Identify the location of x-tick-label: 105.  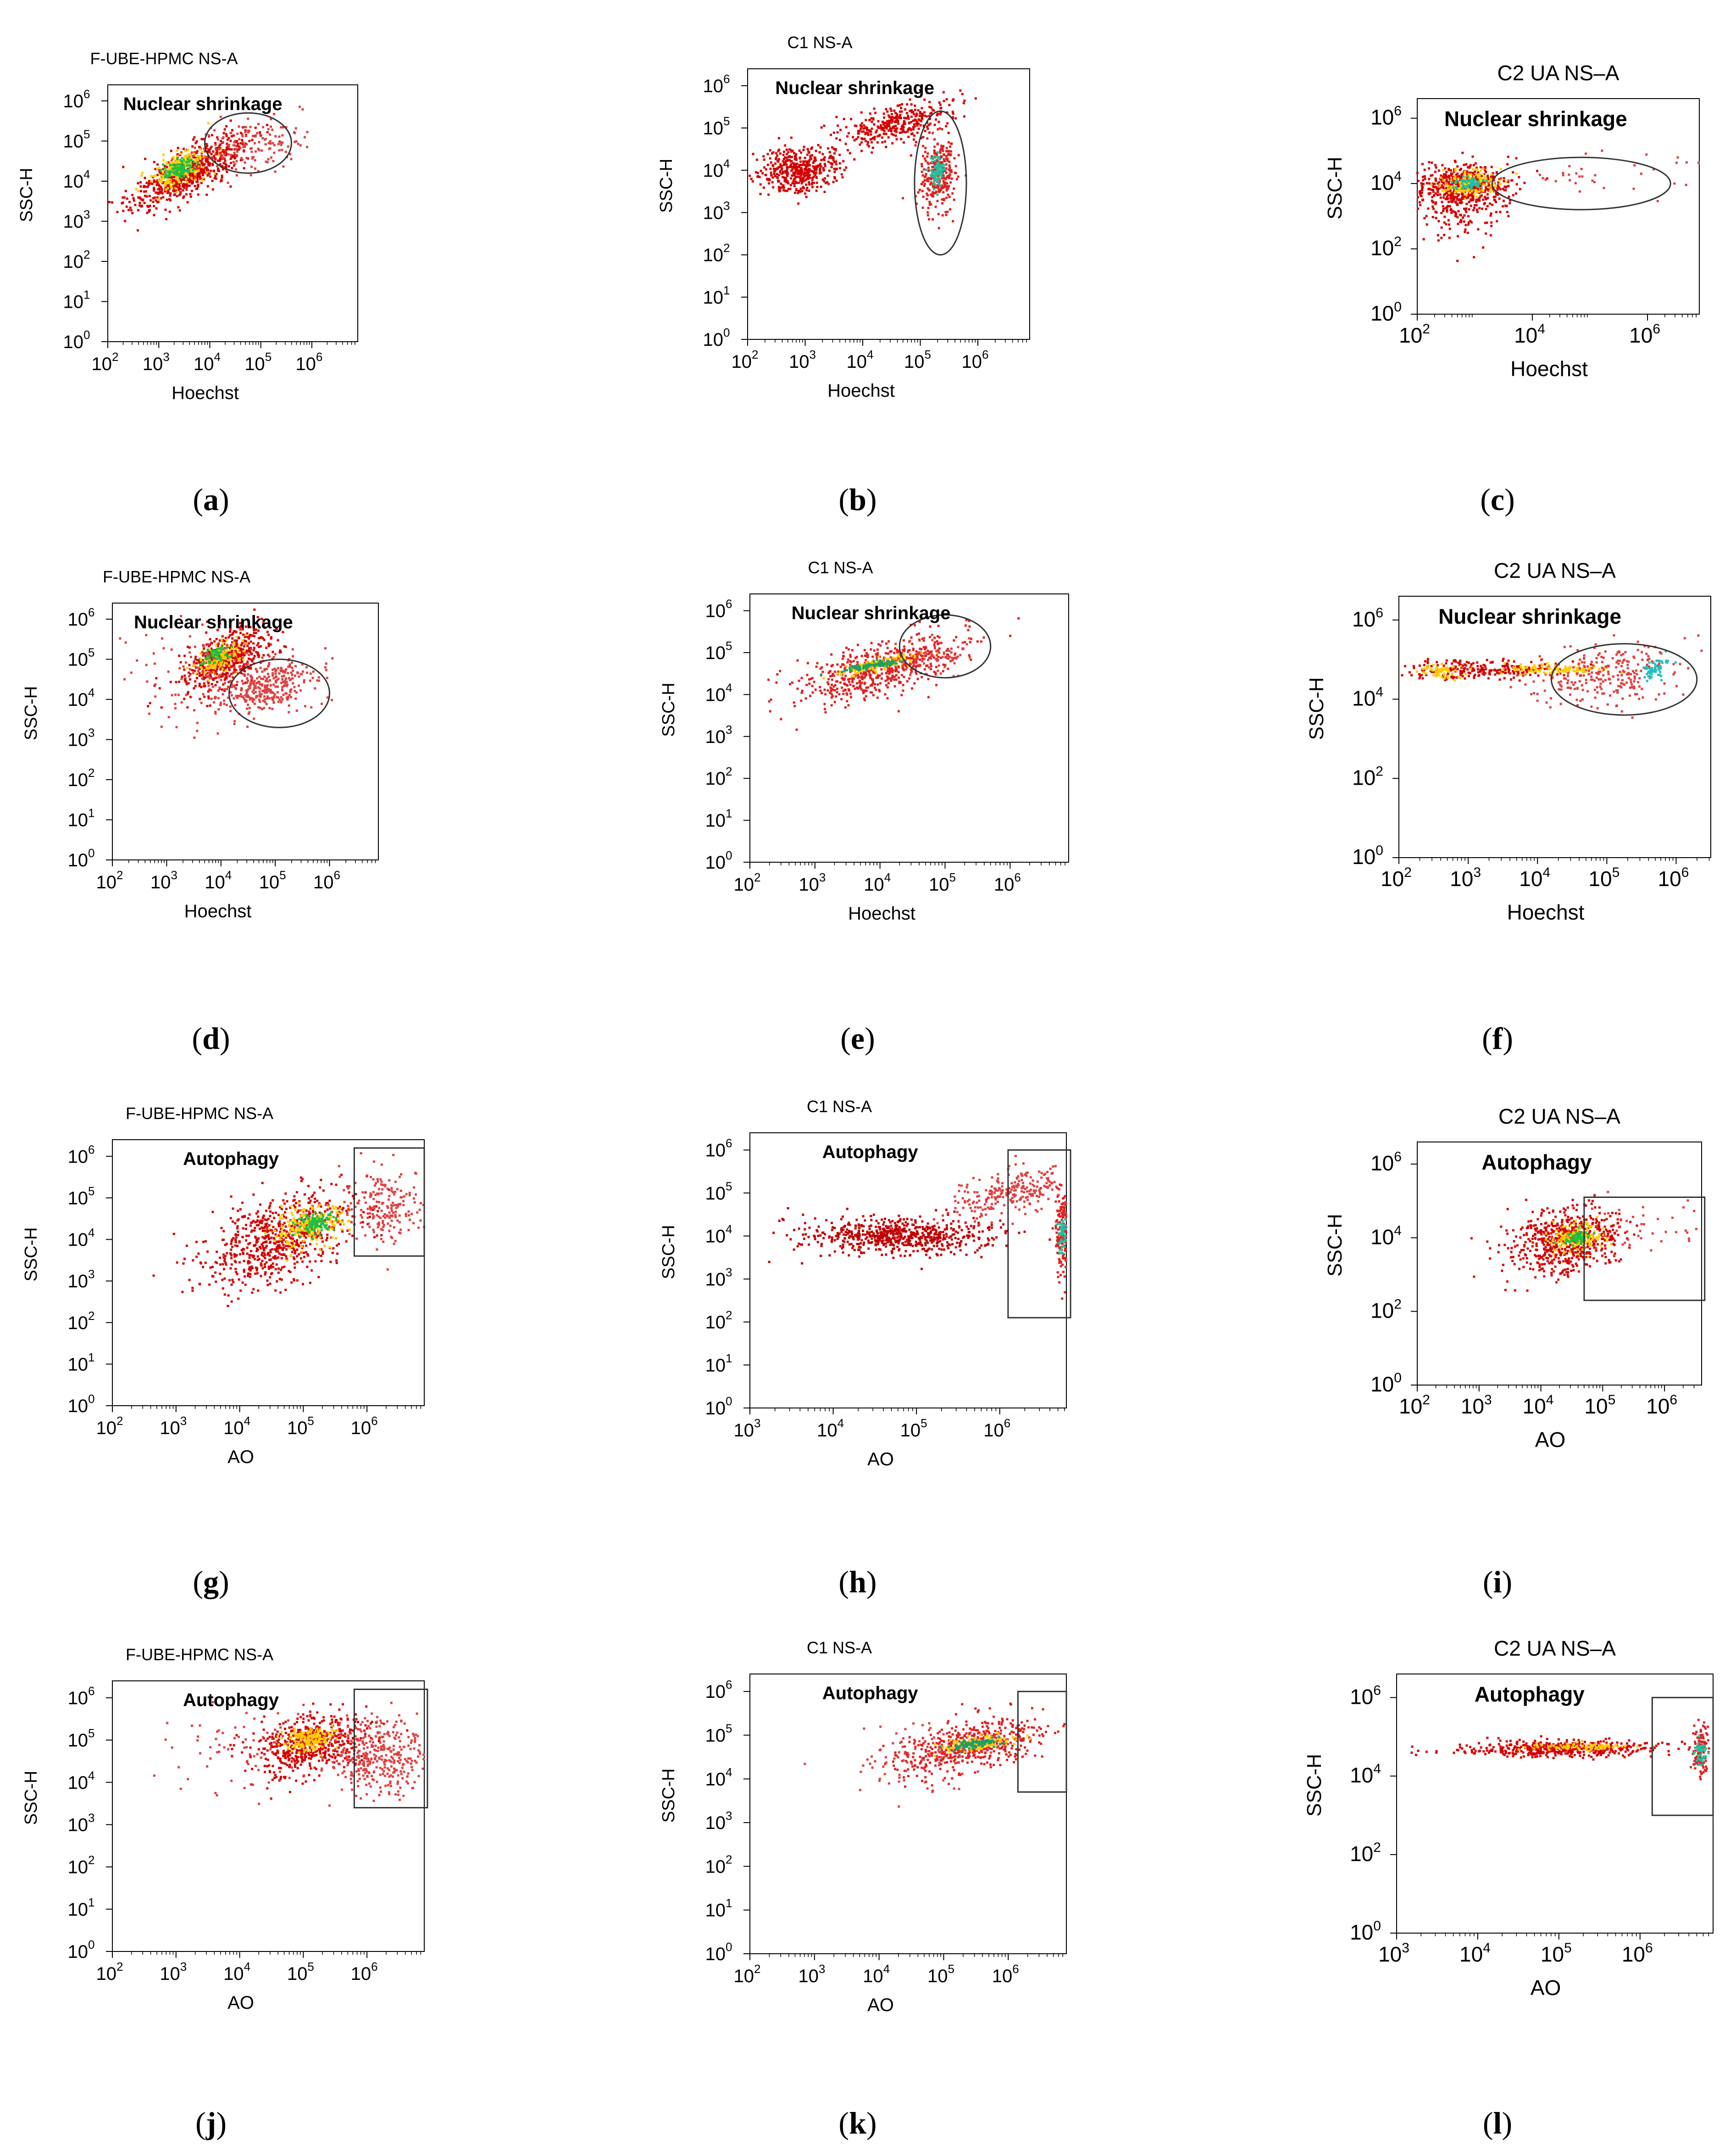
(258, 362).